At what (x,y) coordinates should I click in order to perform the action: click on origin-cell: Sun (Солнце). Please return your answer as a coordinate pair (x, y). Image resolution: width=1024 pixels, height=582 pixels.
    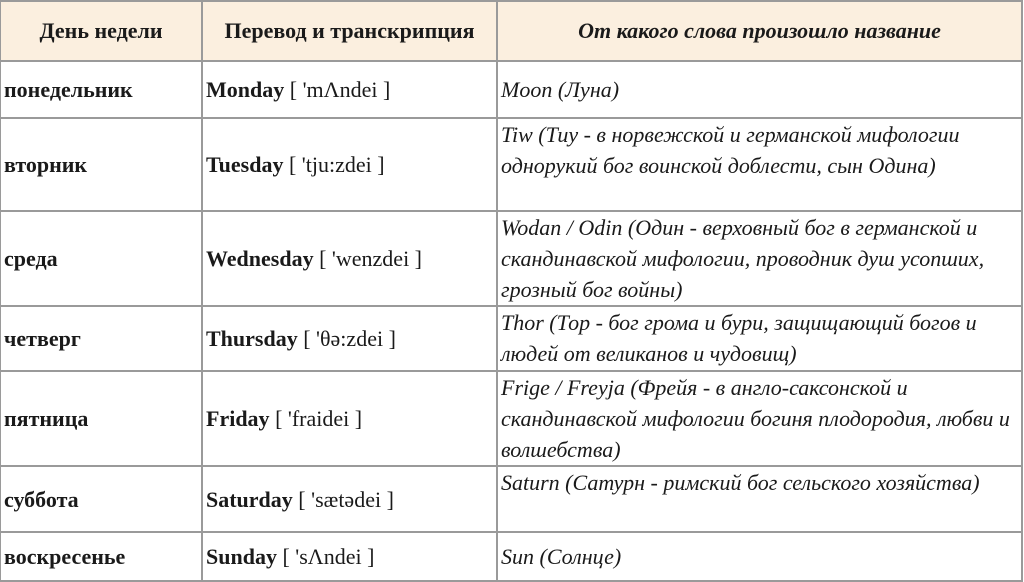
    Looking at the image, I should click on (759, 556).